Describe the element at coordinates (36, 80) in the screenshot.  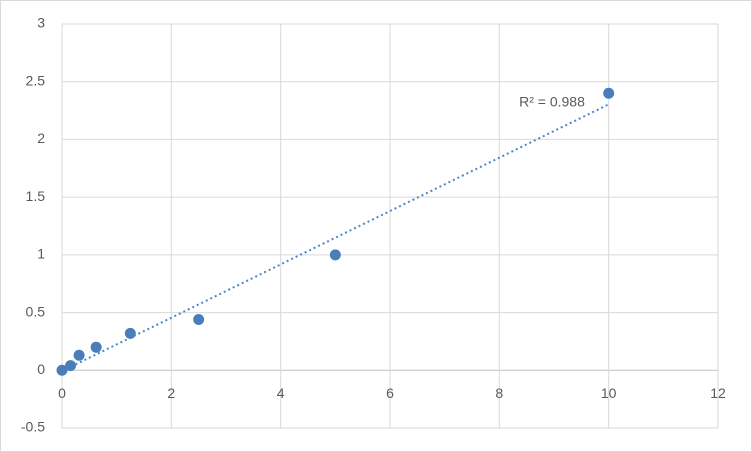
I see `y-tick-label: 2.5` at that location.